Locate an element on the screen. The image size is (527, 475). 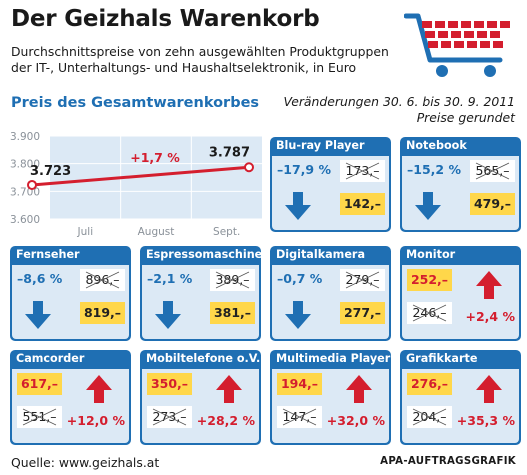
change-percent: –0,7 % is located at coordinates (300, 278).